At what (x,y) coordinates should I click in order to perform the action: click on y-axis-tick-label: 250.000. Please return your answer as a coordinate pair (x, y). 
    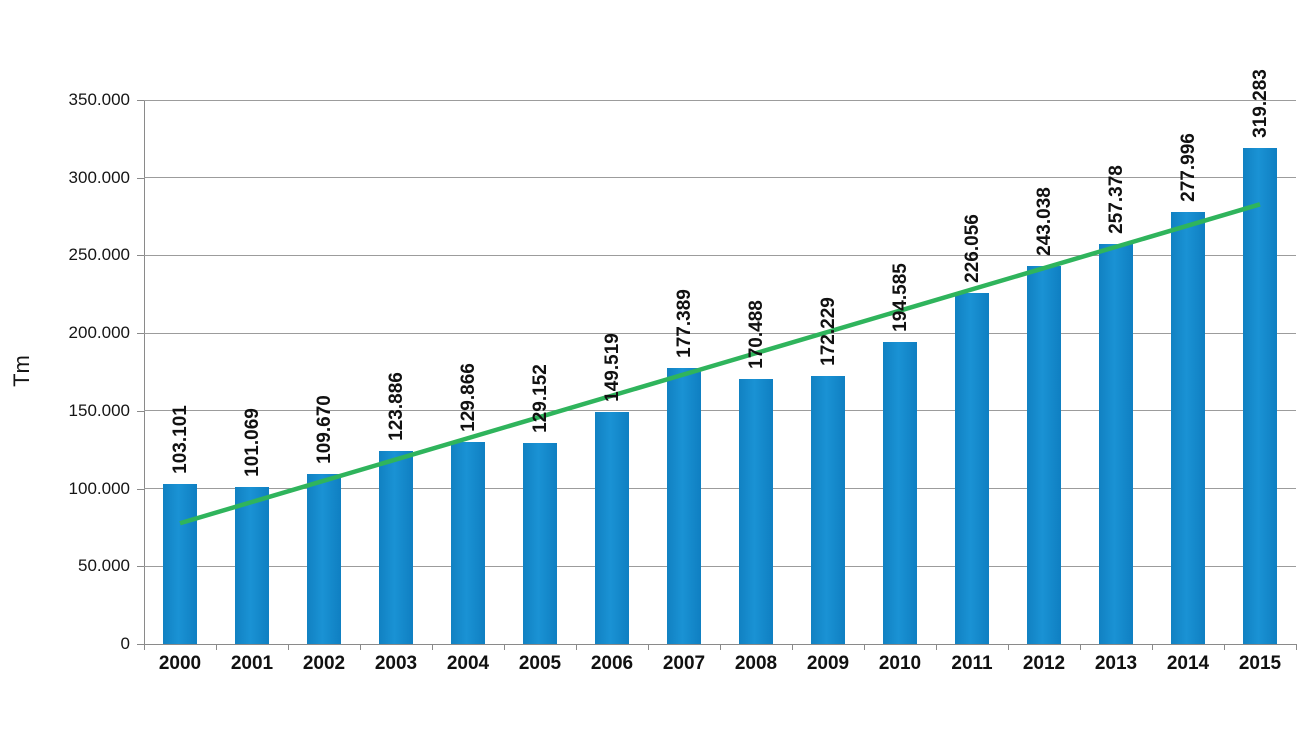
    Looking at the image, I should click on (99, 255).